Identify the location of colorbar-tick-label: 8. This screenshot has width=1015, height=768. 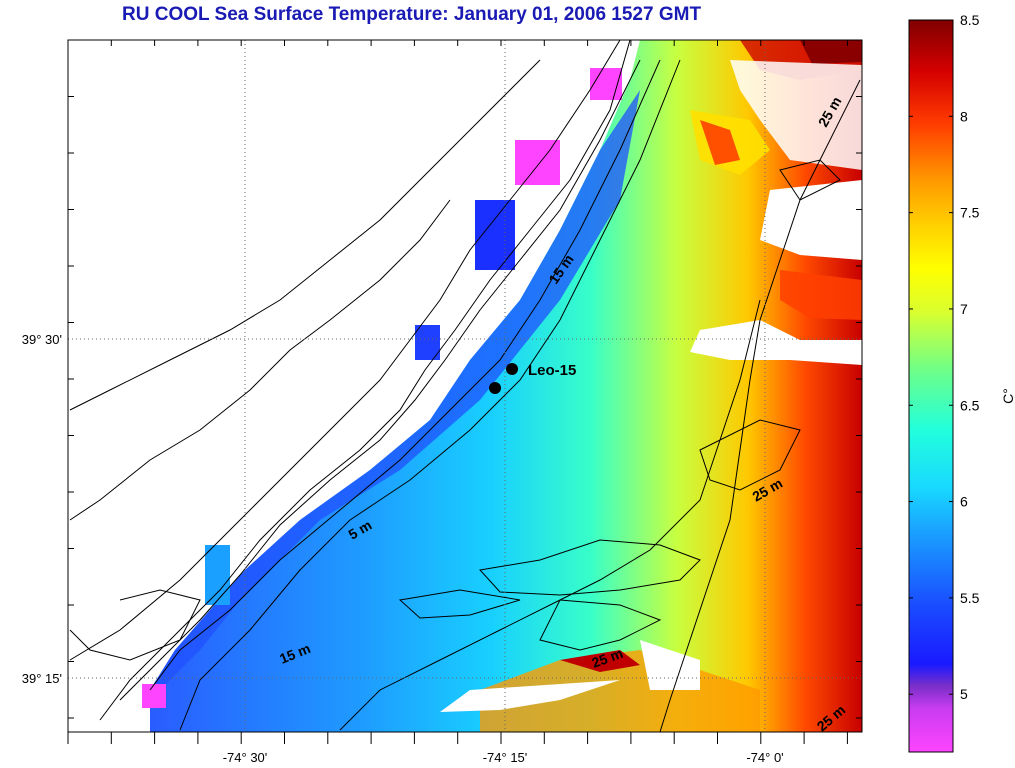
(964, 116).